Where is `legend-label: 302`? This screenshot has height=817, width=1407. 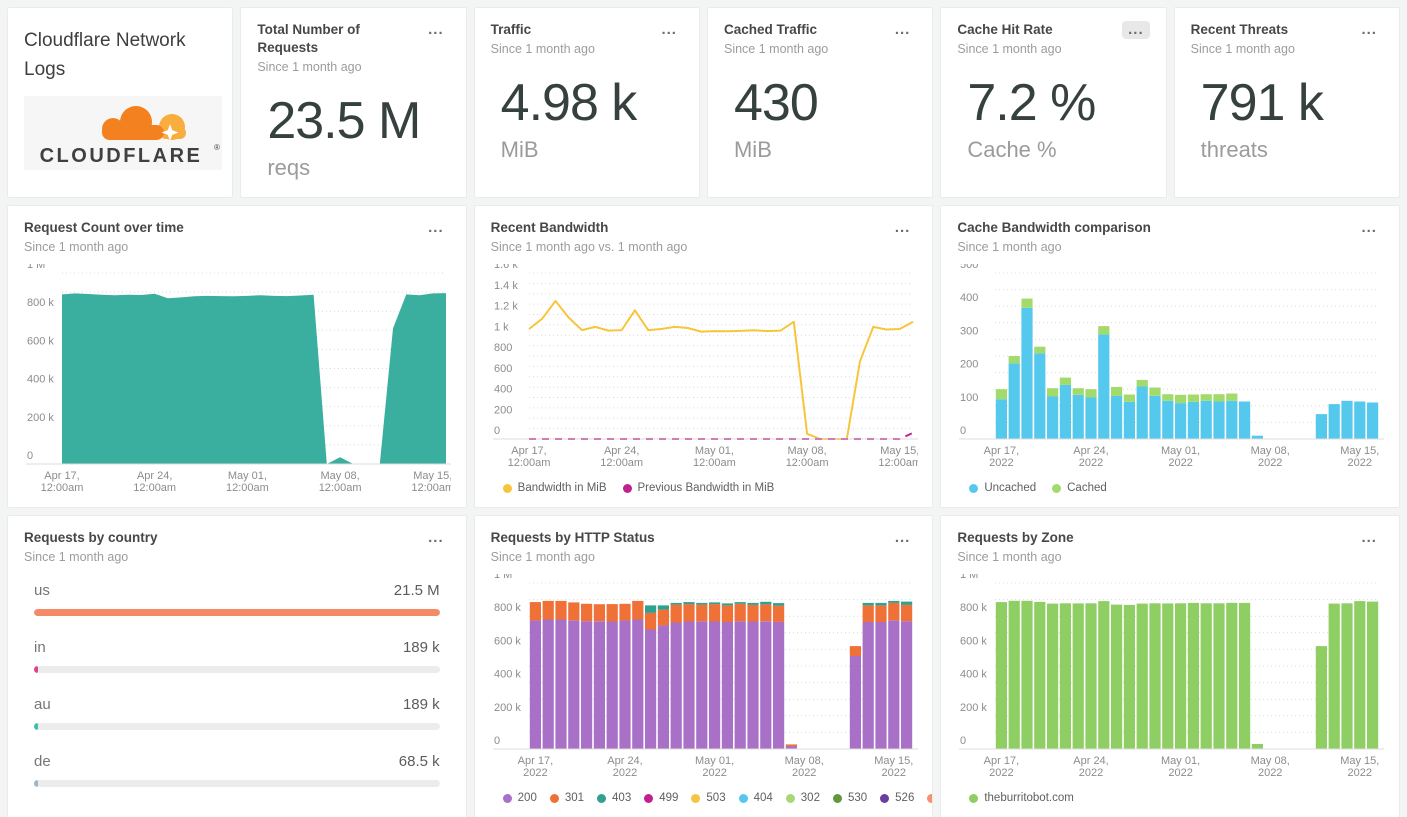 legend-label: 302 is located at coordinates (810, 798).